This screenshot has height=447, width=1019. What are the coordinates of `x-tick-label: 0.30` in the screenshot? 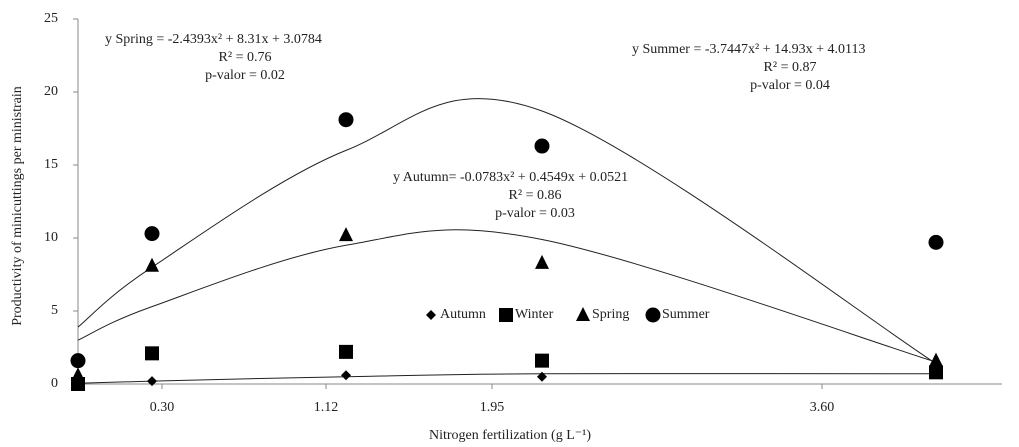 It's located at (162, 407).